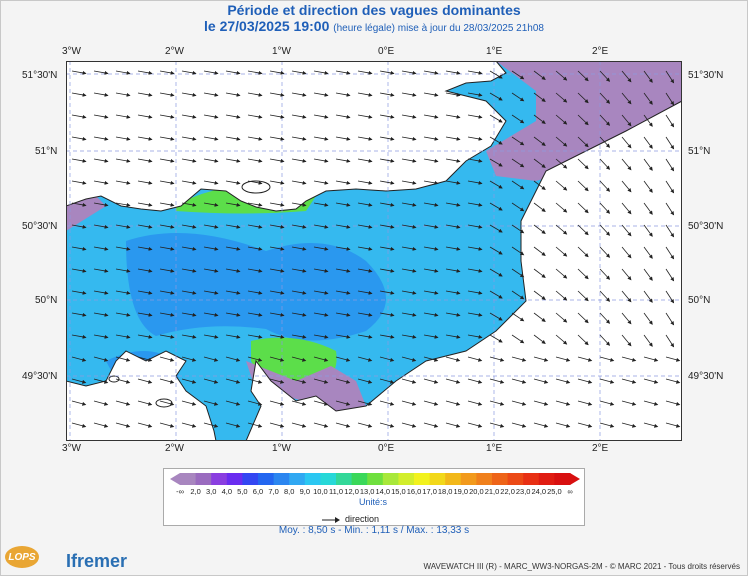  What do you see at coordinates (71, 448) in the screenshot?
I see `lon-tick-bottom: 3°W` at bounding box center [71, 448].